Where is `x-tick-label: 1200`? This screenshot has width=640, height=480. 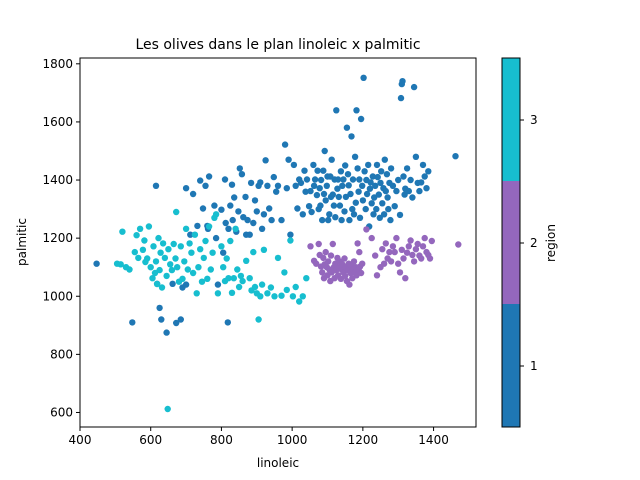
x-tick-label: 1200 is located at coordinates (363, 440).